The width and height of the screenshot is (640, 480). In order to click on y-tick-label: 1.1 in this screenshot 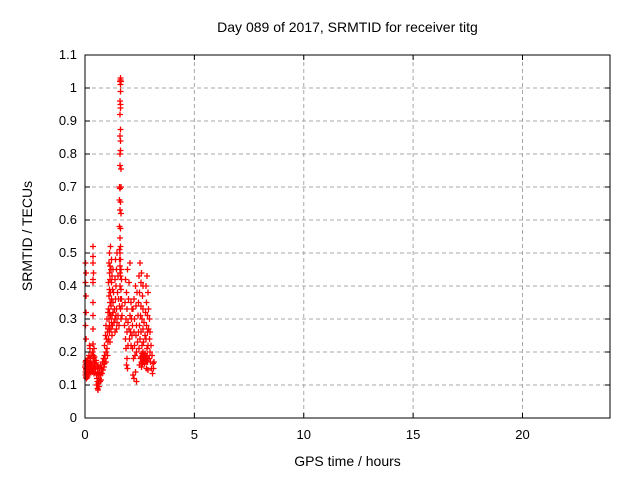, I will do `click(68, 54)`.